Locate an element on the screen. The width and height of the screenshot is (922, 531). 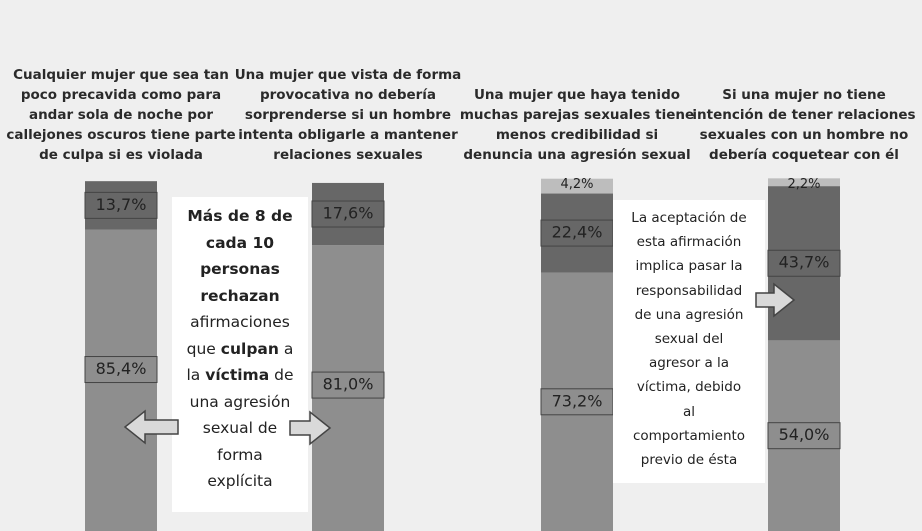
annotation-text: agresor a la is located at coordinates (689, 363).